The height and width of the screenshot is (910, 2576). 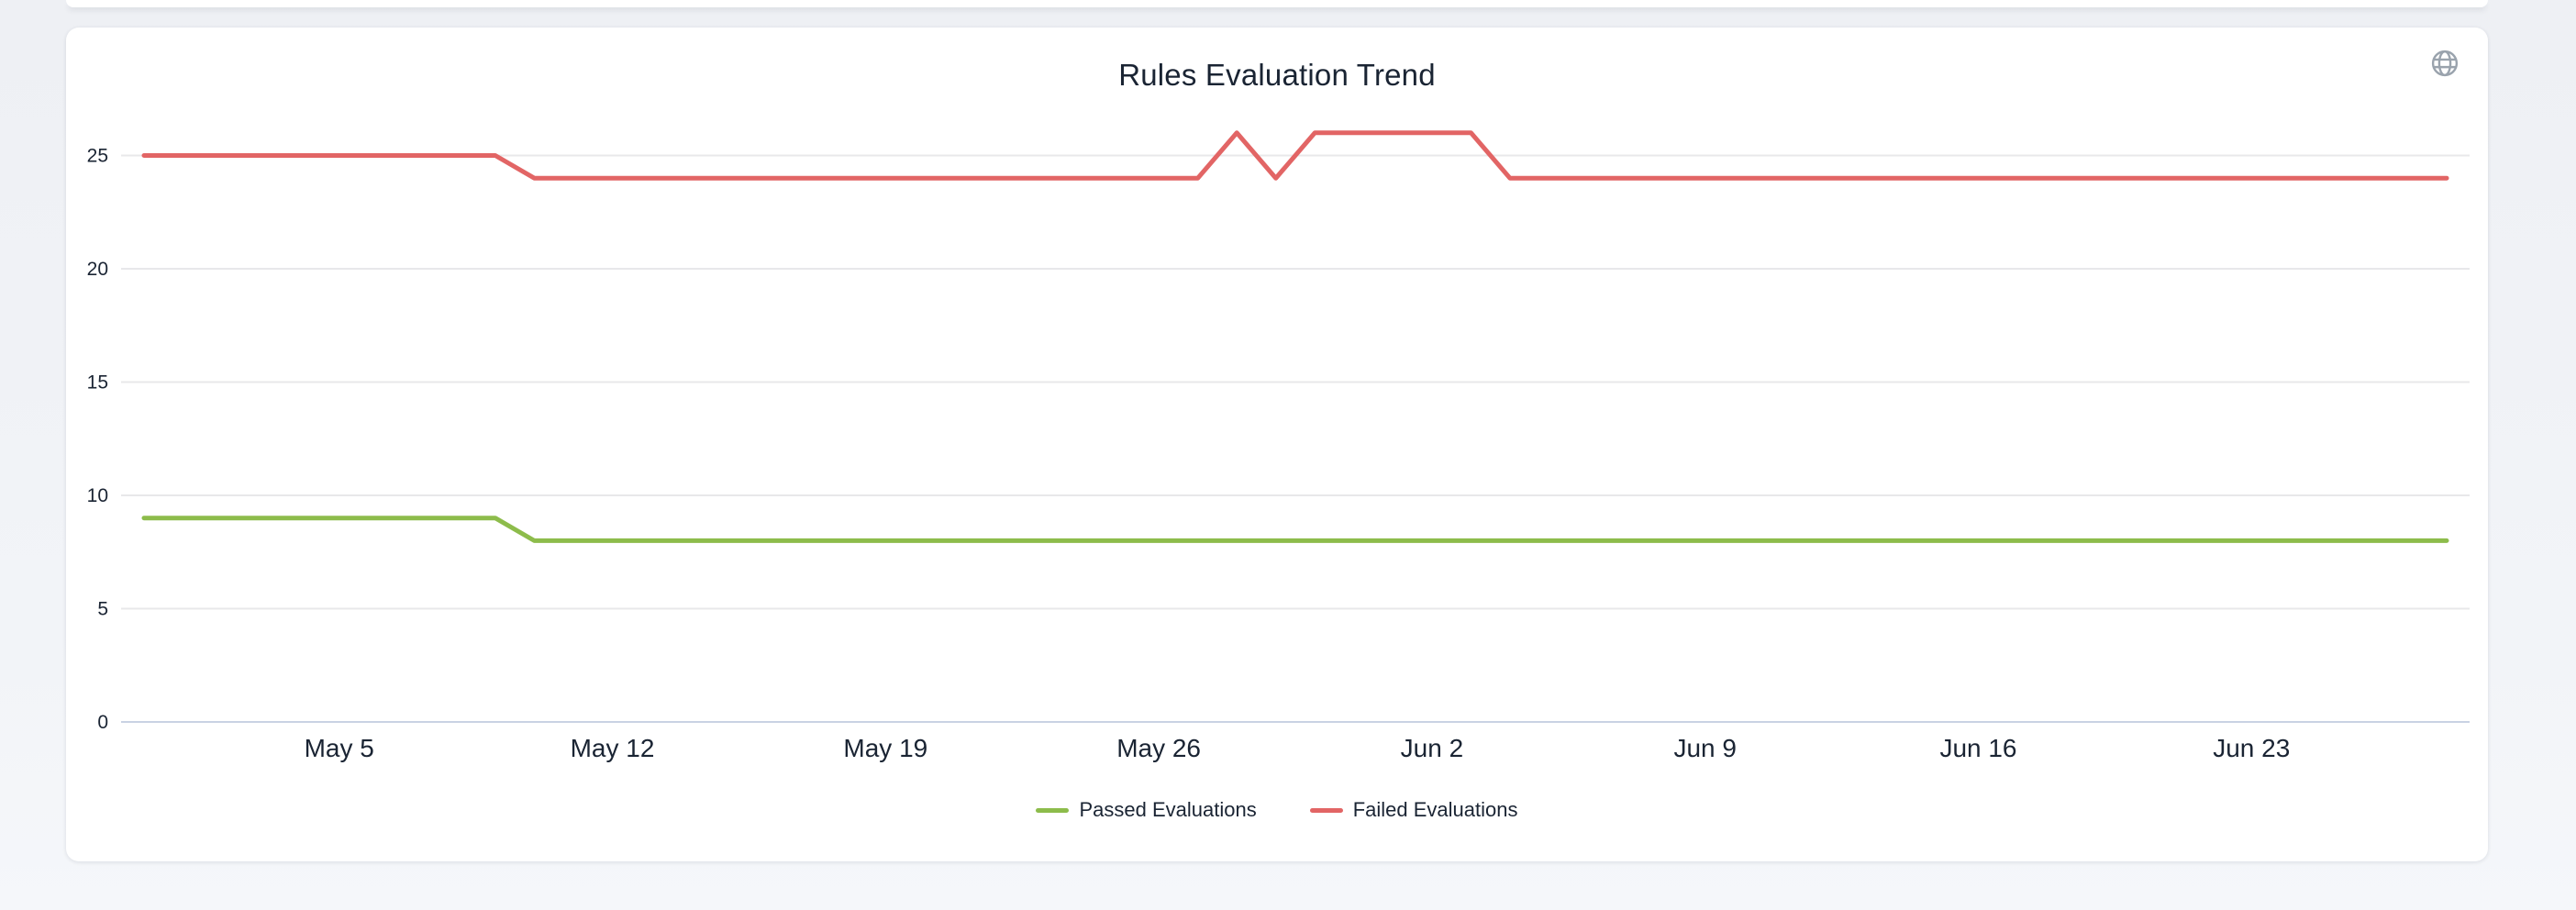 What do you see at coordinates (885, 748) in the screenshot?
I see `x-axis-tick-label: May 19` at bounding box center [885, 748].